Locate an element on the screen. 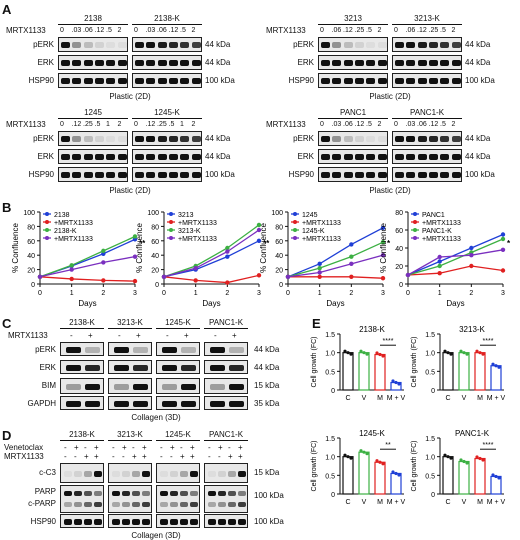  dose-label: .12 is located at coordinates (173, 30).